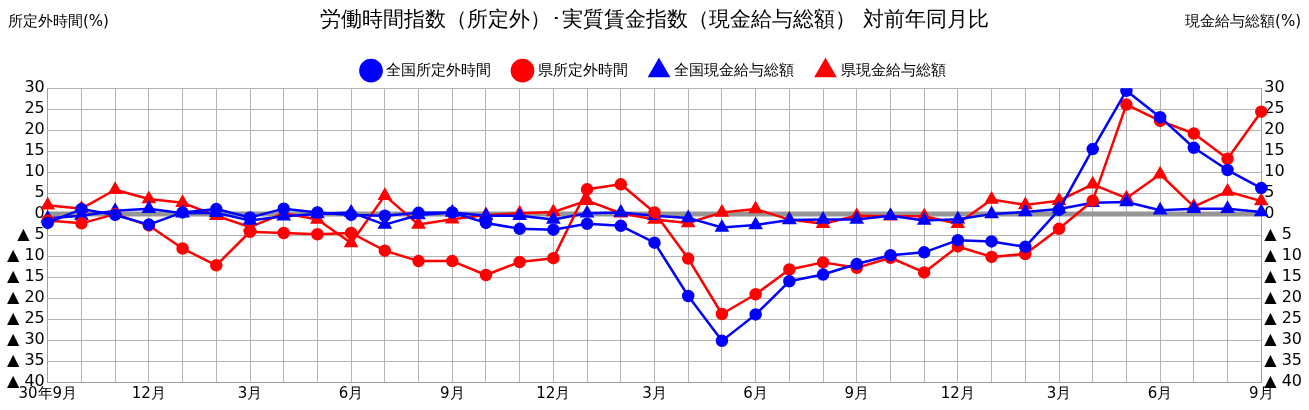 This screenshot has width=1309, height=410. I want to click on y2-axis-title: 現金給与総額(%), so click(1243, 20).